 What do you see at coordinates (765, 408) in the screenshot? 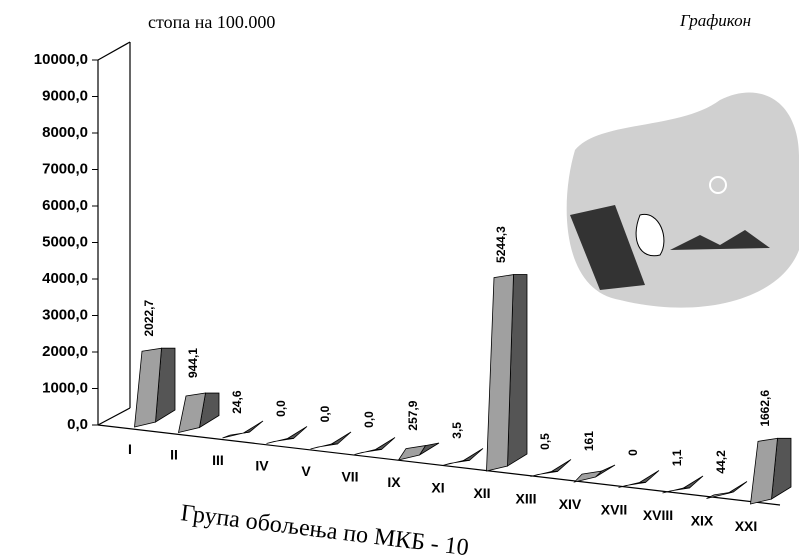
I see `value-label: 1662,6` at bounding box center [765, 408].